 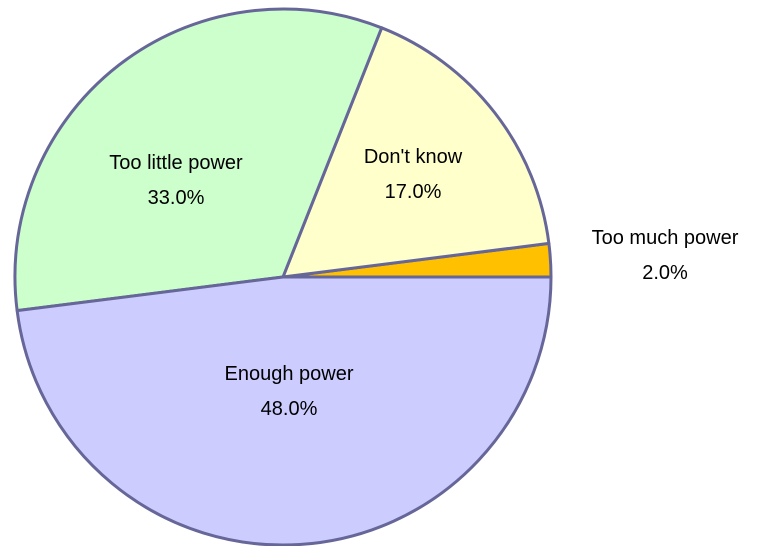 What do you see at coordinates (176, 163) in the screenshot?
I see `slice-label: Too little power` at bounding box center [176, 163].